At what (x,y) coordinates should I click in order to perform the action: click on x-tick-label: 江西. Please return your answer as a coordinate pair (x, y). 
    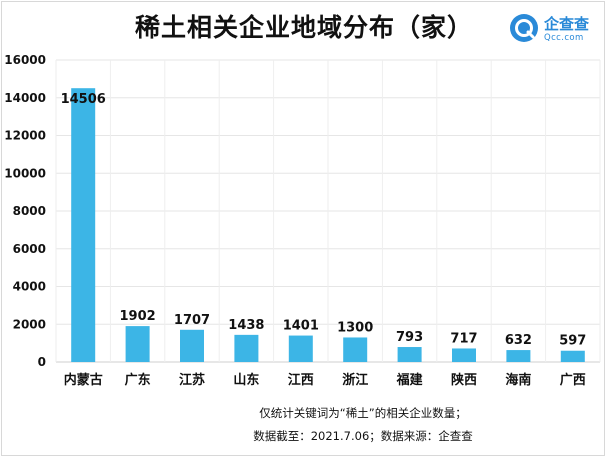
    Looking at the image, I should click on (301, 380).